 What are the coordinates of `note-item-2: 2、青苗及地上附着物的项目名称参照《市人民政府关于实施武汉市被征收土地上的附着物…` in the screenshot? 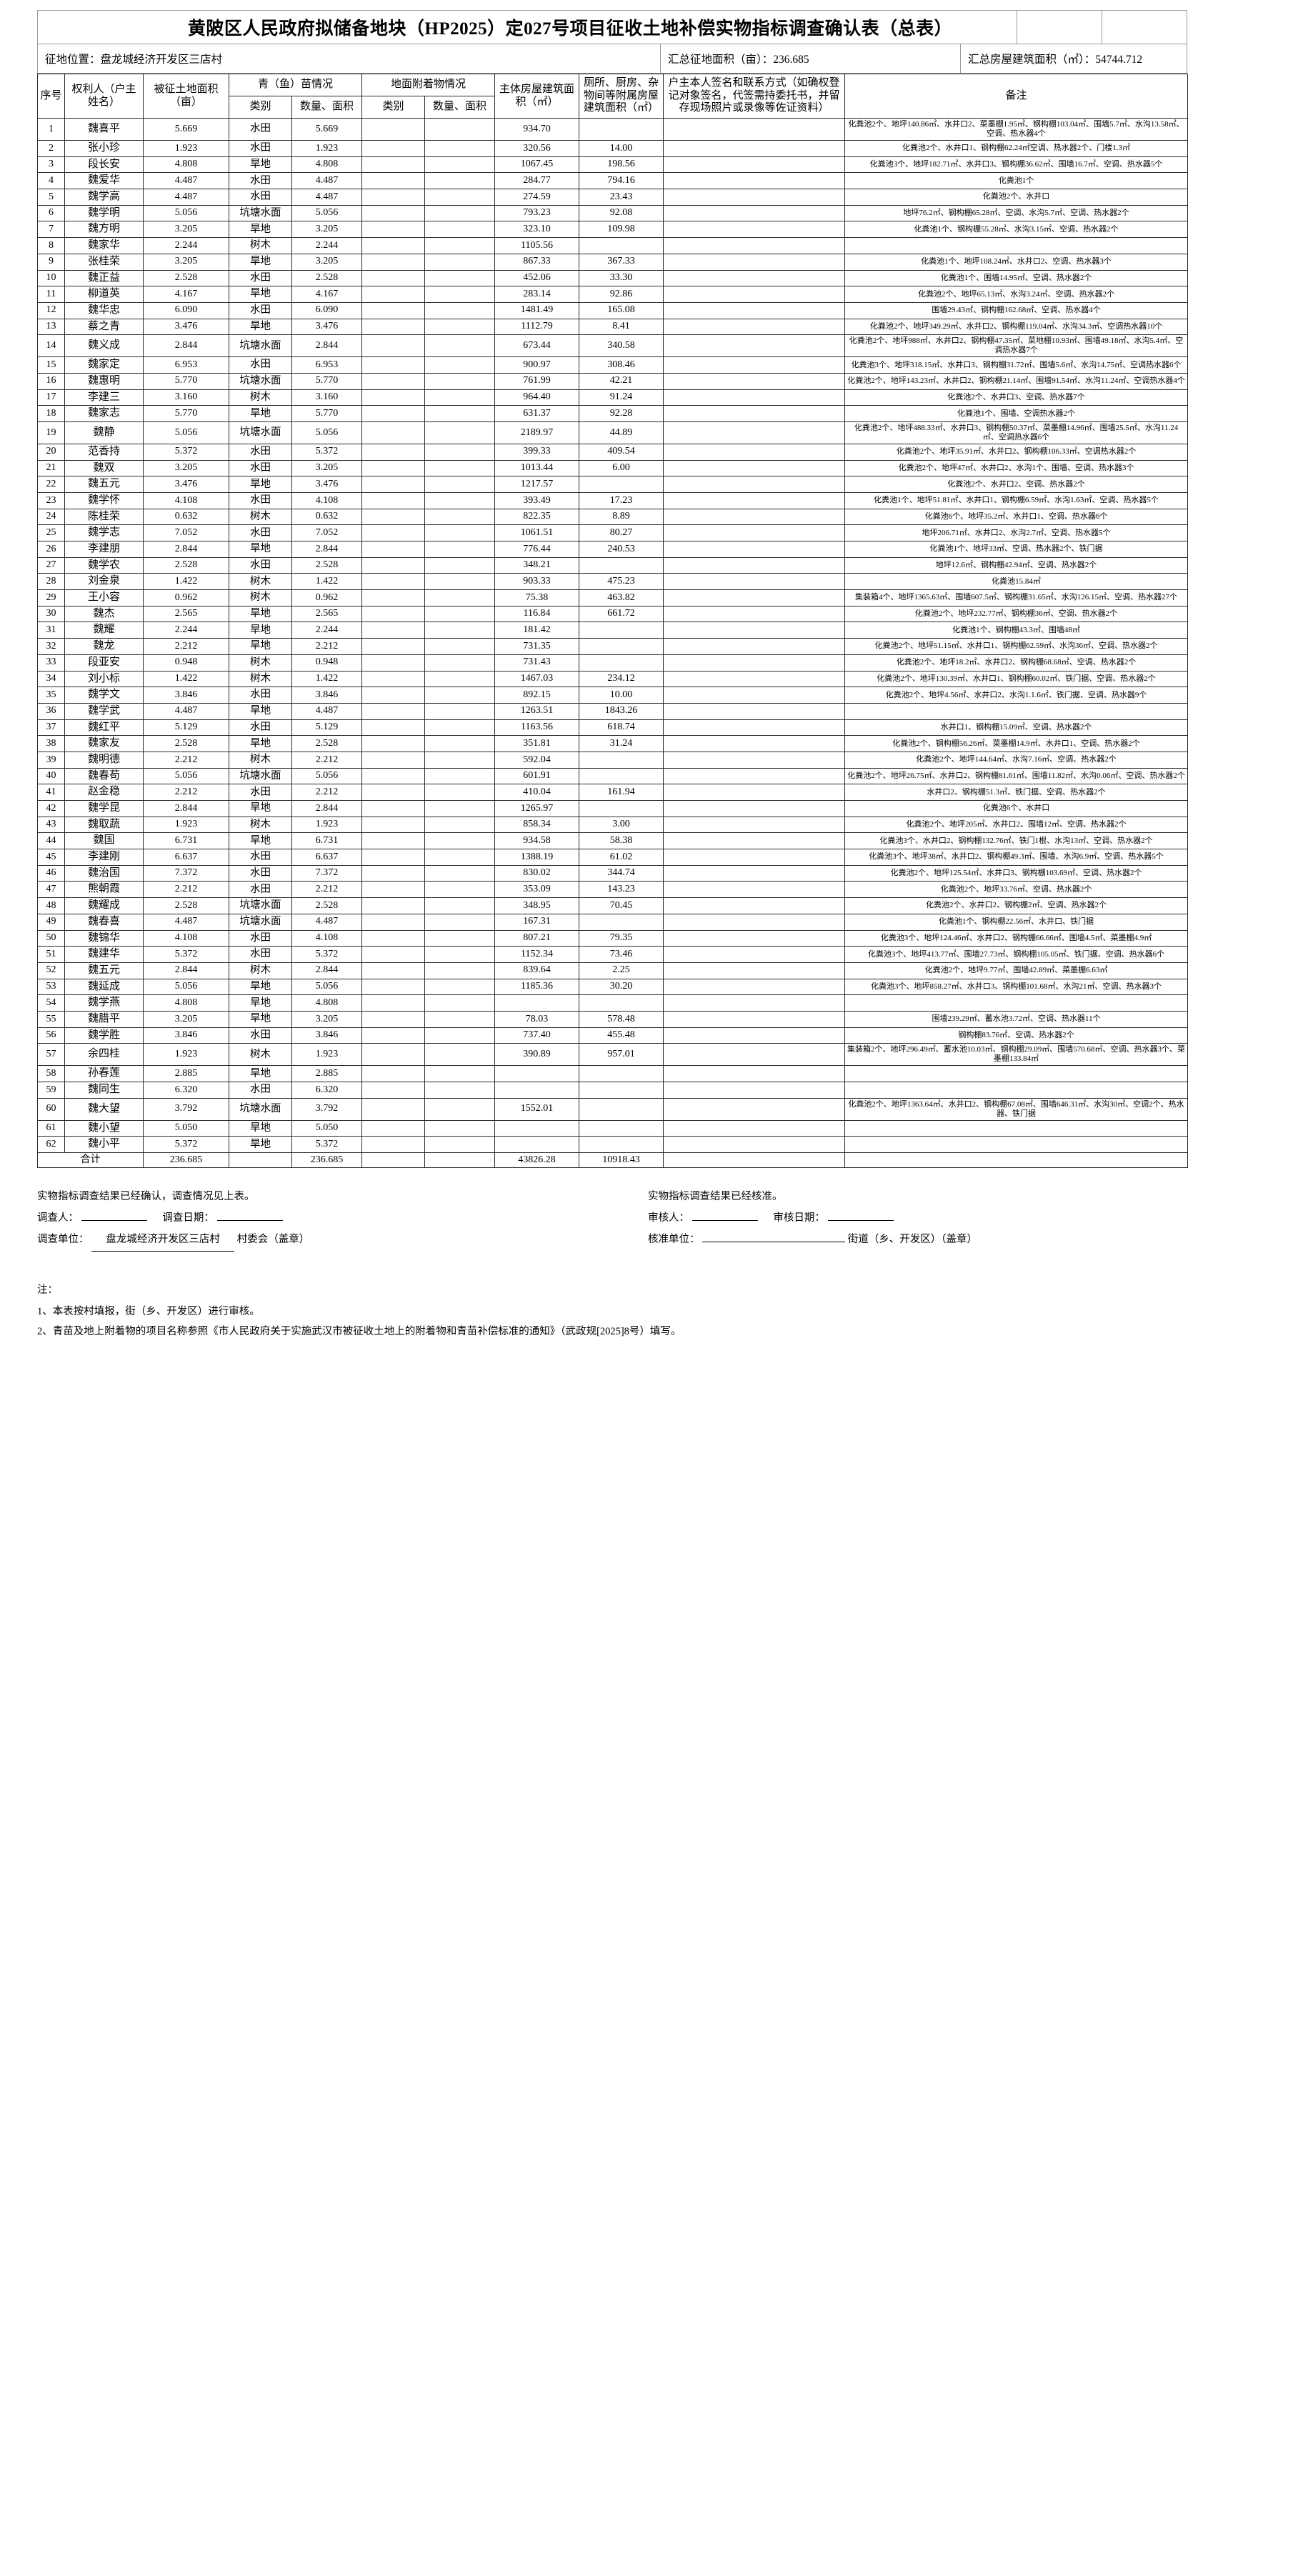 It's located at (359, 1332).